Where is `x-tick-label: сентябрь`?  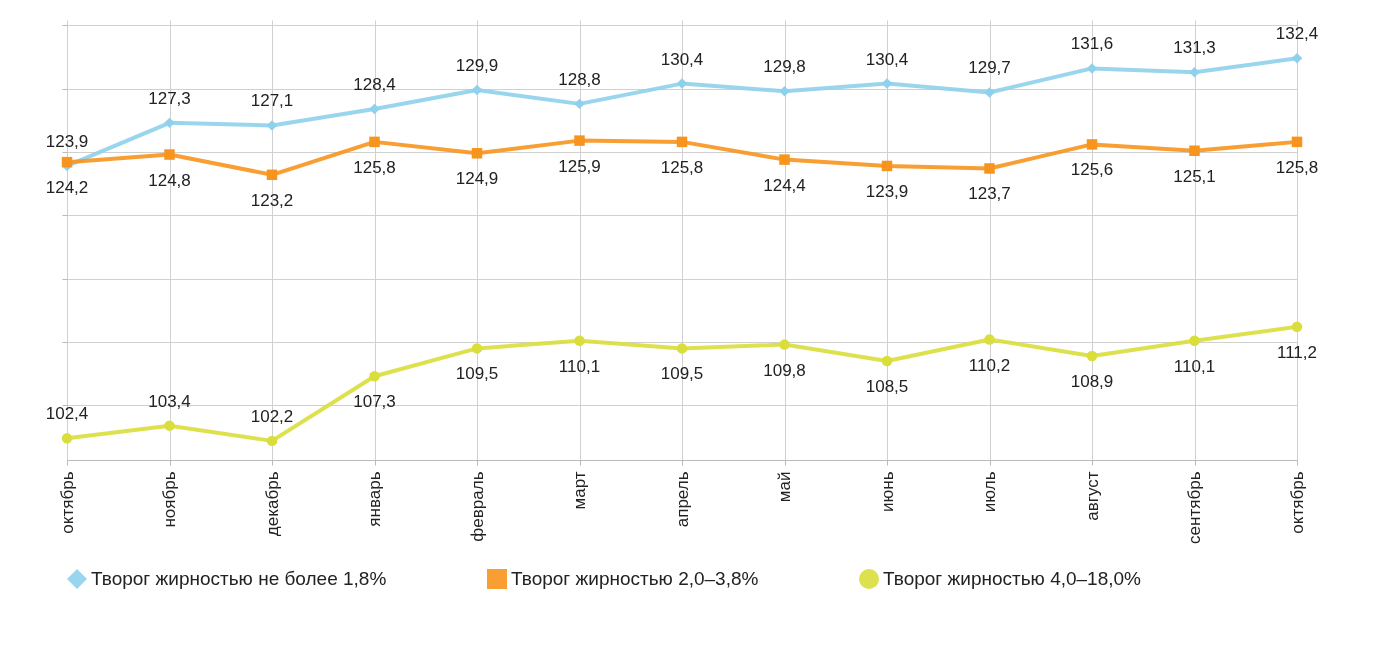
x-tick-label: сентябрь is located at coordinates (1194, 507).